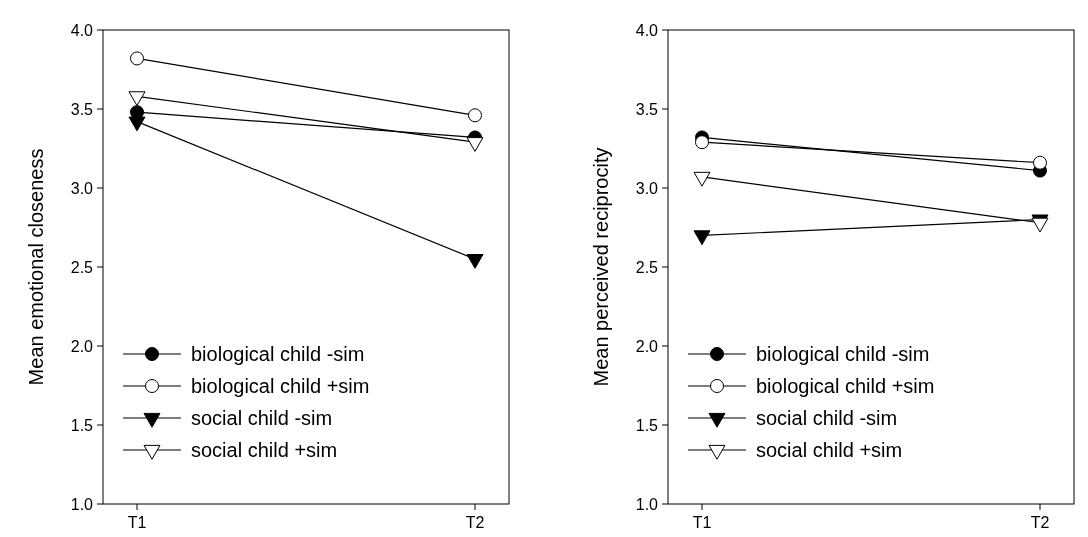  I want to click on y-axis-title: Mean emotional closeness, so click(36, 267).